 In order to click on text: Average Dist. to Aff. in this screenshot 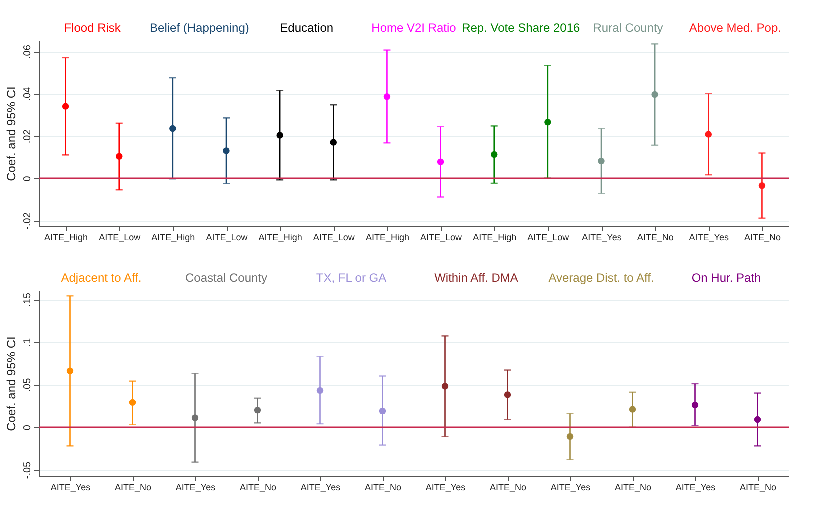, I will do `click(601, 278)`.